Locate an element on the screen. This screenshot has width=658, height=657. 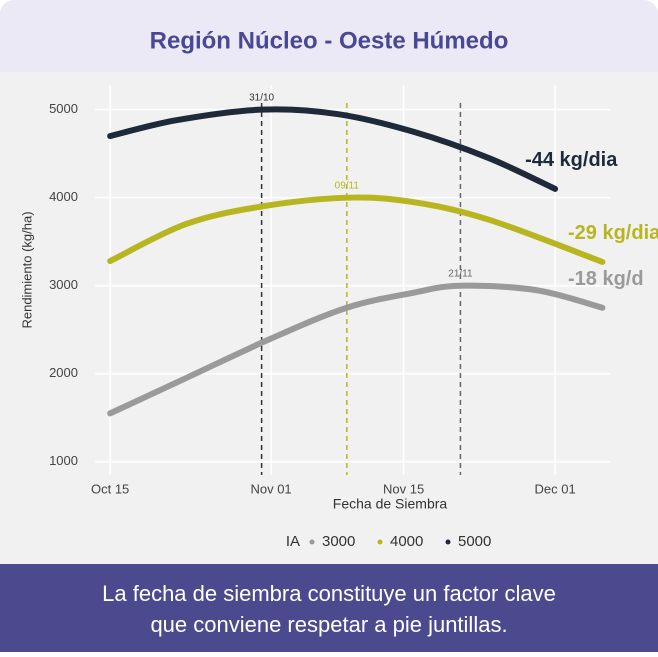
x-tick-label: Nov 01 is located at coordinates (270, 488).